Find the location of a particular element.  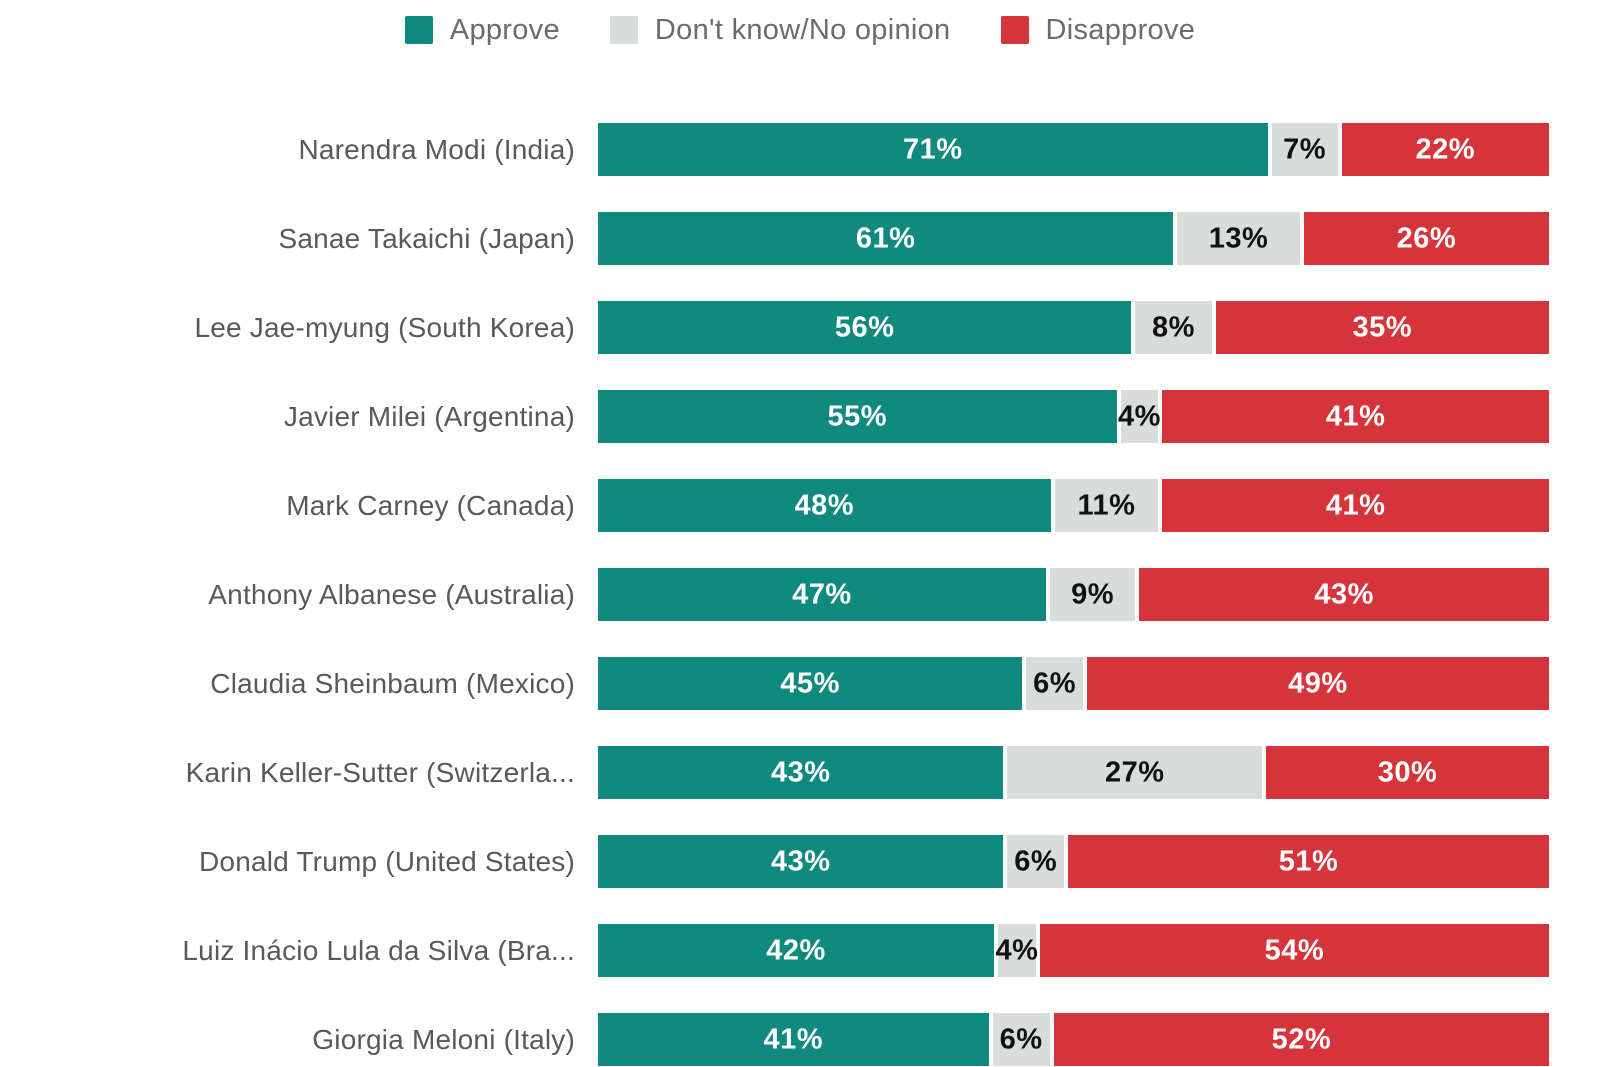

chart-row: Anthony Albanese (Australia) 47% 9% 43% is located at coordinates (800, 594).